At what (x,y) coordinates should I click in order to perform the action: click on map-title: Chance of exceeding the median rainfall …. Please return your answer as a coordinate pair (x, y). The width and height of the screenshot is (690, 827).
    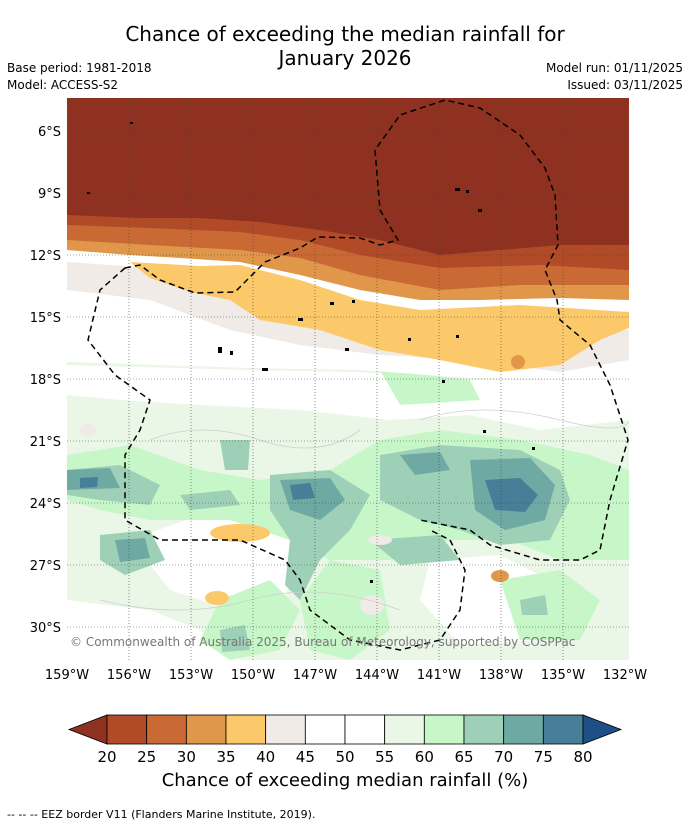
    Looking at the image, I should click on (345, 46).